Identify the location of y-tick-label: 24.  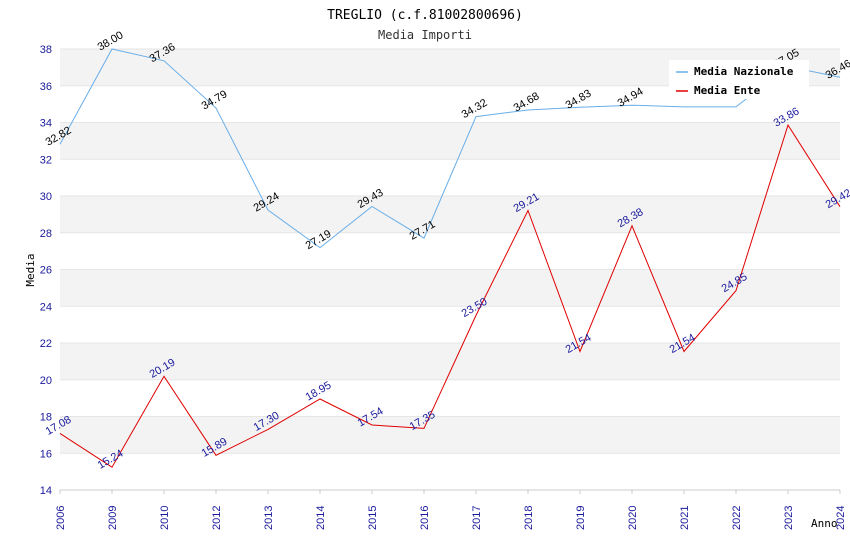
(46, 307).